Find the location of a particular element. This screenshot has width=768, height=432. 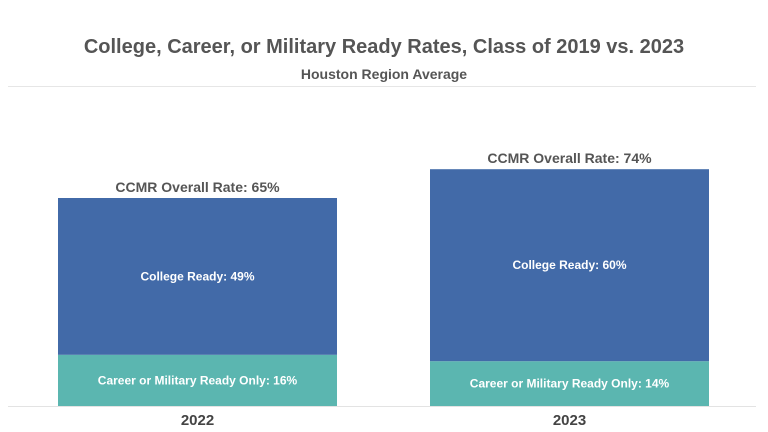

college-ready-label-2022: College Ready: 49% is located at coordinates (197, 276).